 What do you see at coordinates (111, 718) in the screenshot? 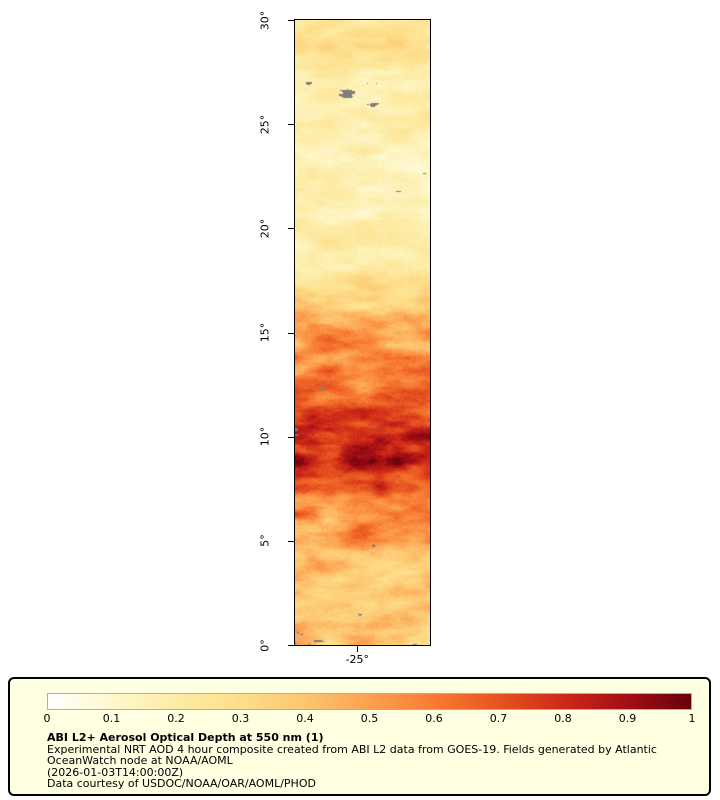
I see `colorbar-tick-label: 0.1` at bounding box center [111, 718].